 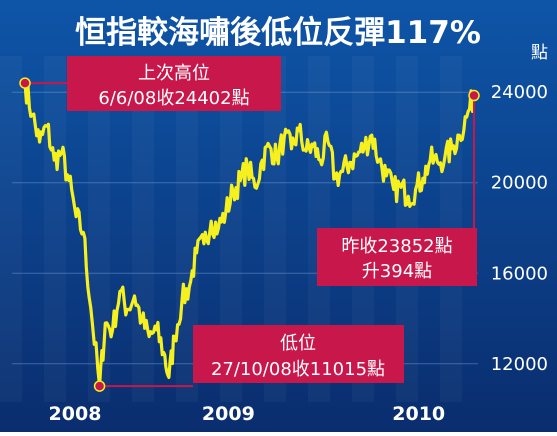 What do you see at coordinates (519, 273) in the screenshot?
I see `y-tick-label: 16000` at bounding box center [519, 273].